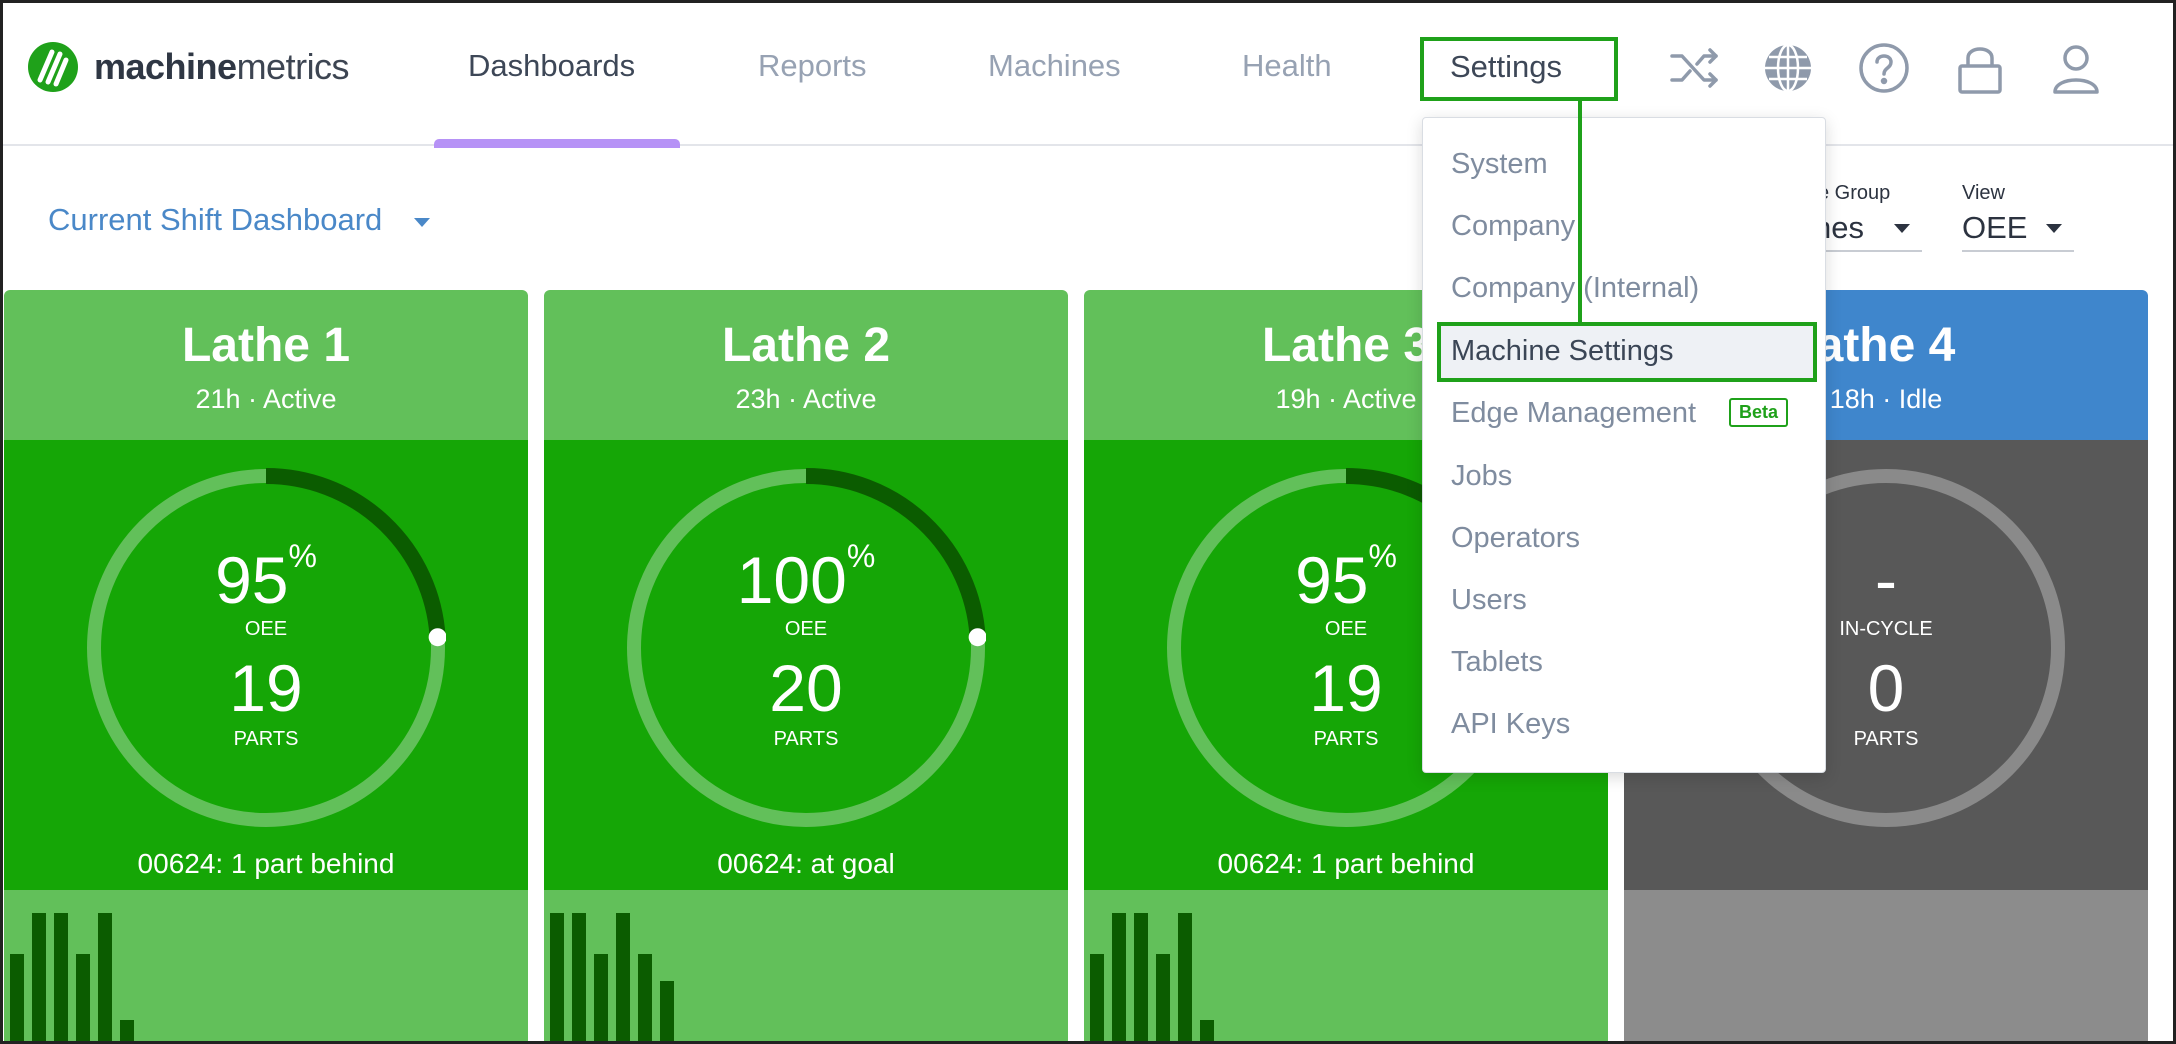 The width and height of the screenshot is (2176, 1044). Describe the element at coordinates (1562, 351) in the screenshot. I see `menu-item-machine-settings: Machine Settings` at that location.